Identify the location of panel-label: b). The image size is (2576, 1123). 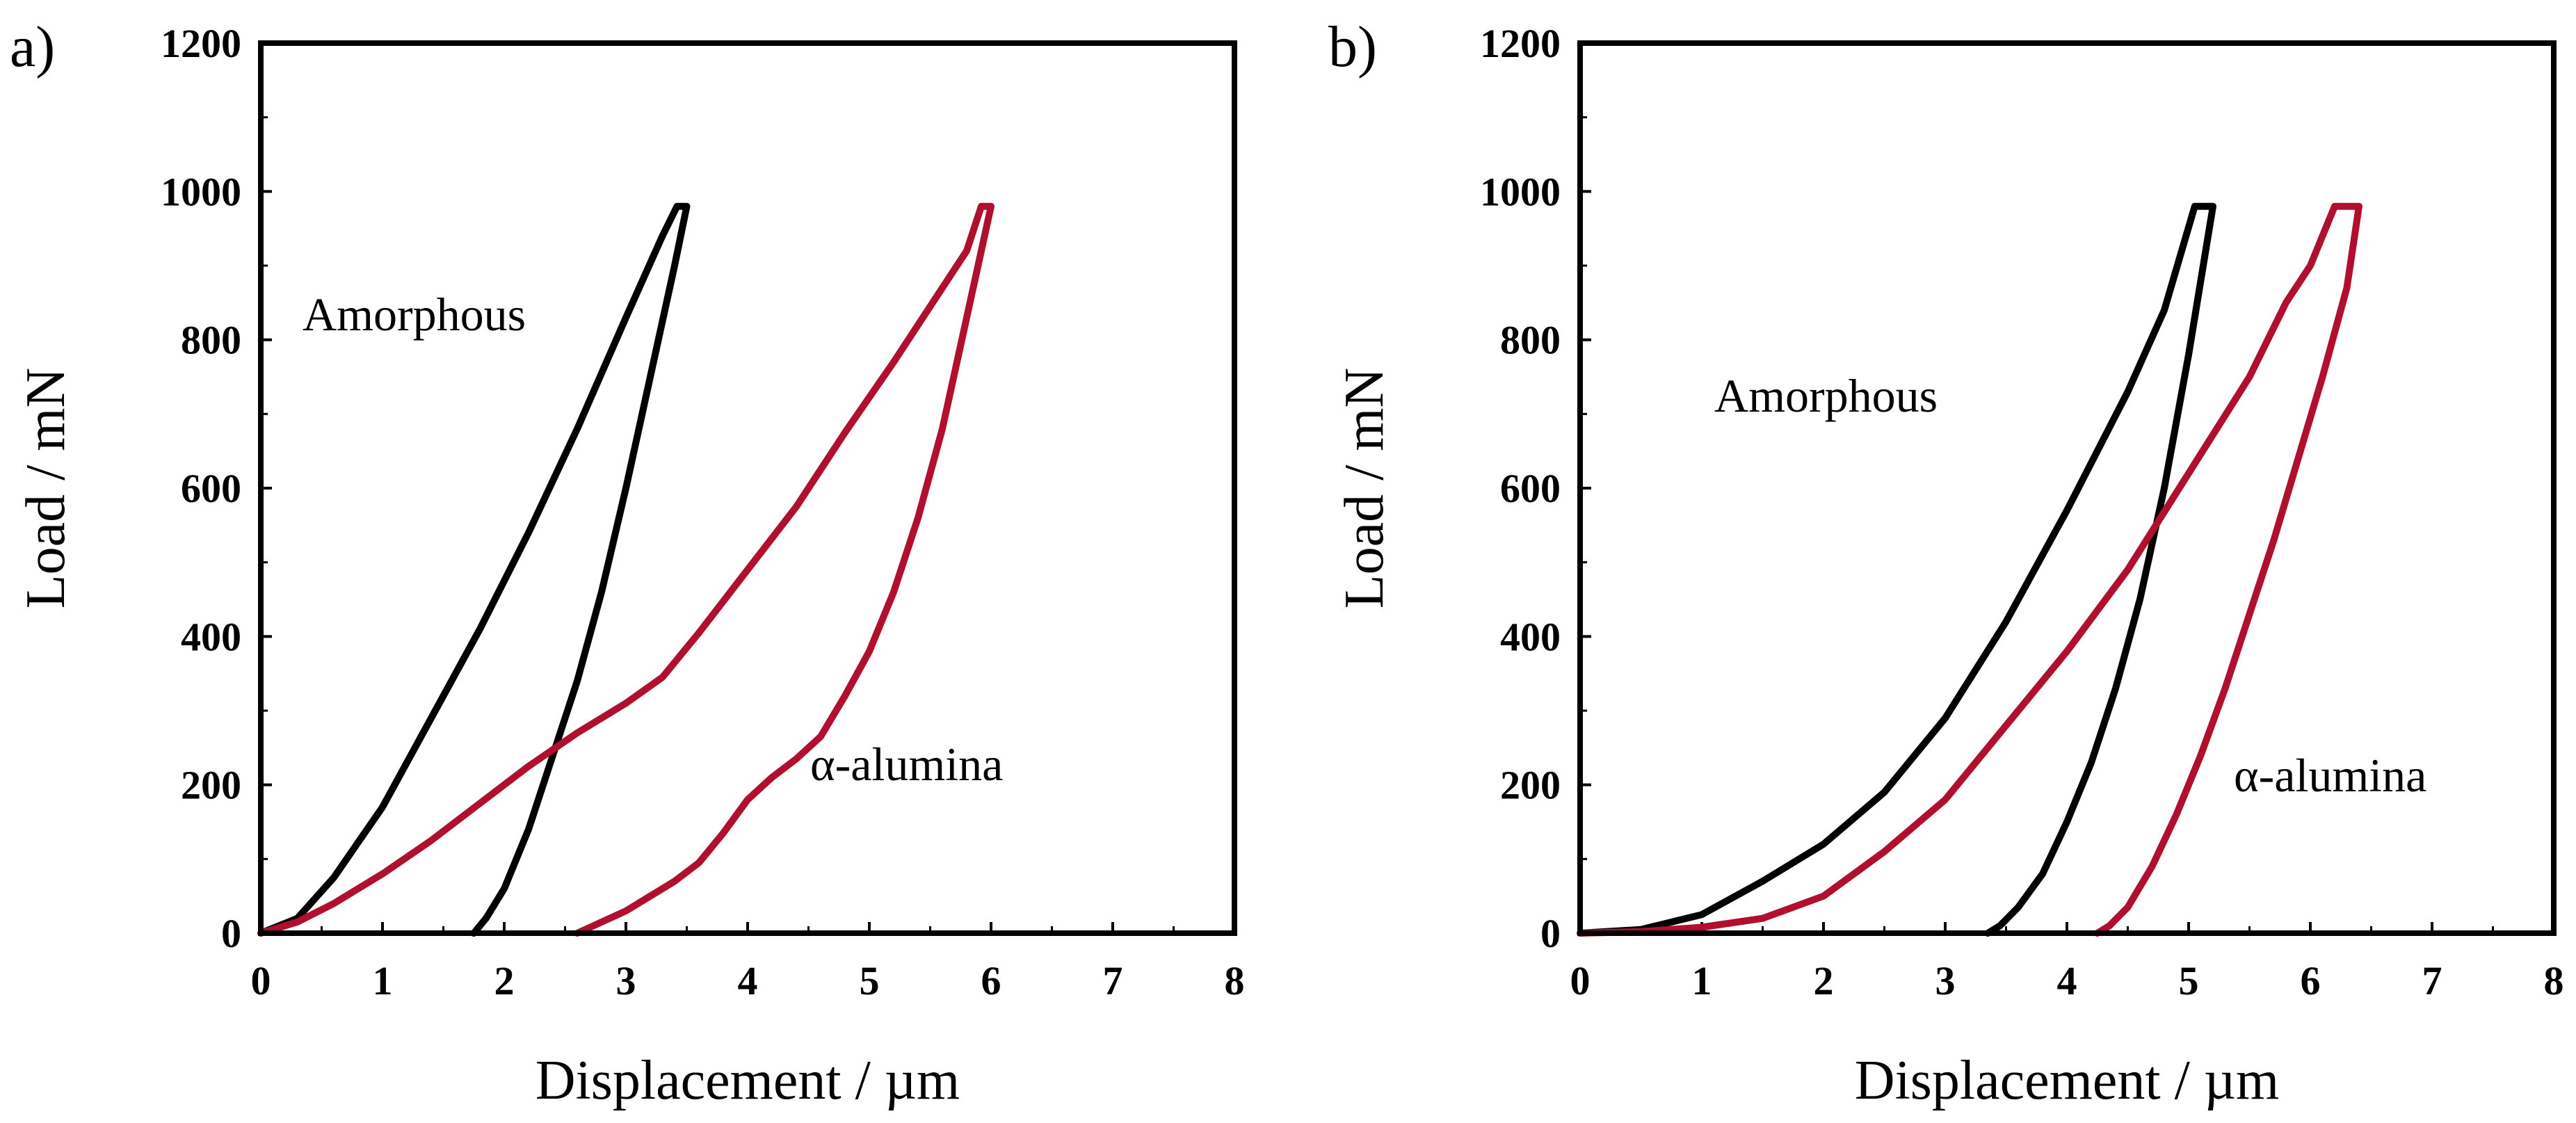
(1352, 47).